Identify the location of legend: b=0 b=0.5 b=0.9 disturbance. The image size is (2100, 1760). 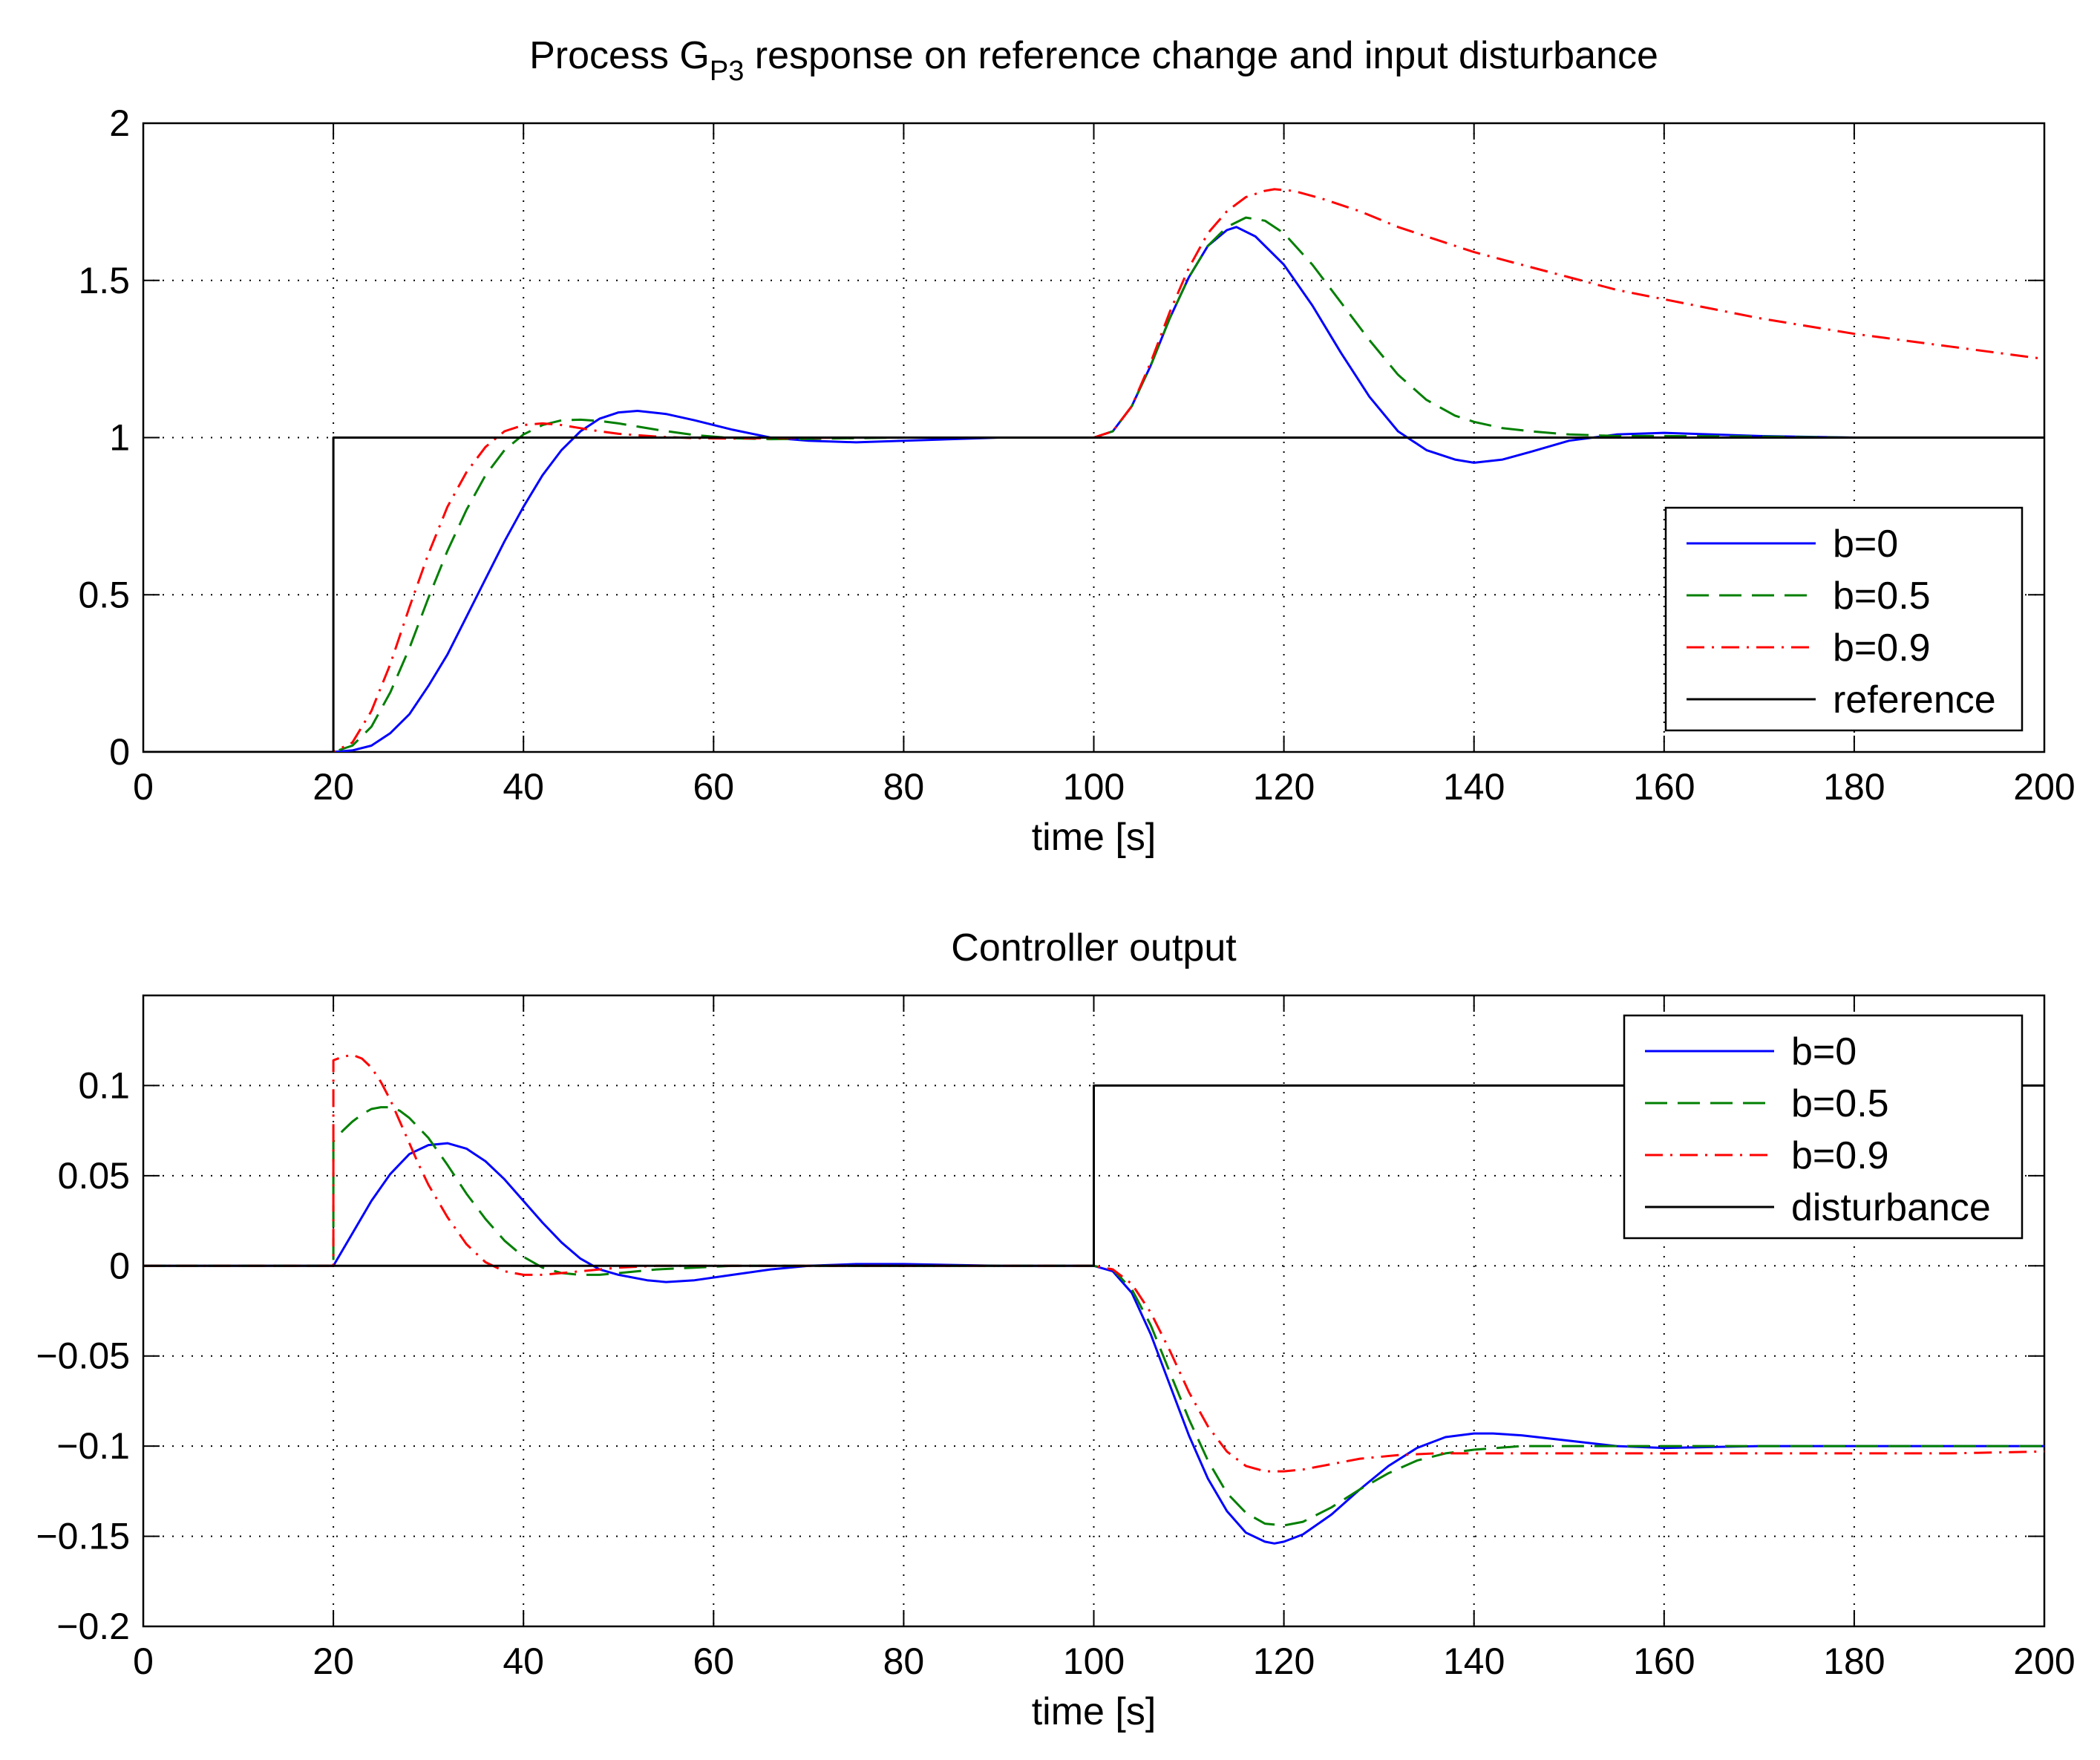
(1823, 1127).